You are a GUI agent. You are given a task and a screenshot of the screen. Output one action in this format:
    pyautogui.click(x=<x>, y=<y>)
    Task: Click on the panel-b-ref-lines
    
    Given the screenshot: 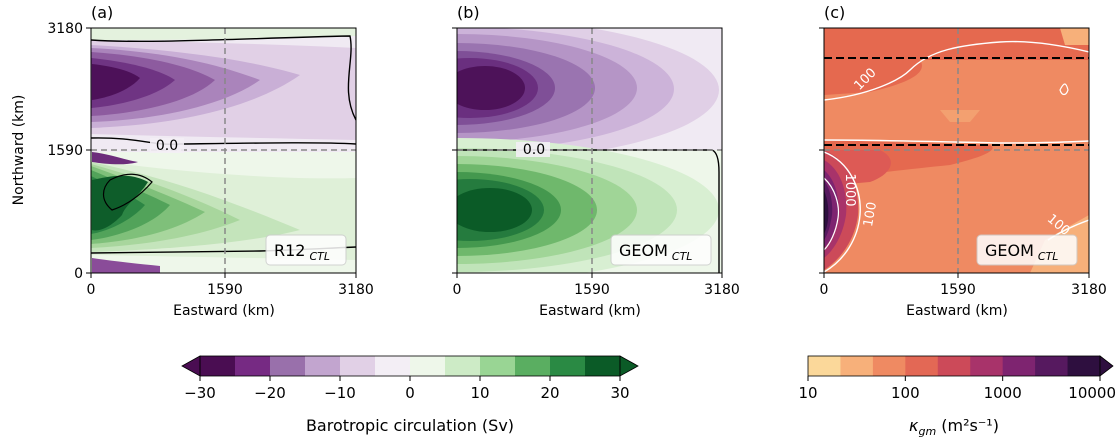 What is the action you would take?
    pyautogui.click(x=589, y=150)
    